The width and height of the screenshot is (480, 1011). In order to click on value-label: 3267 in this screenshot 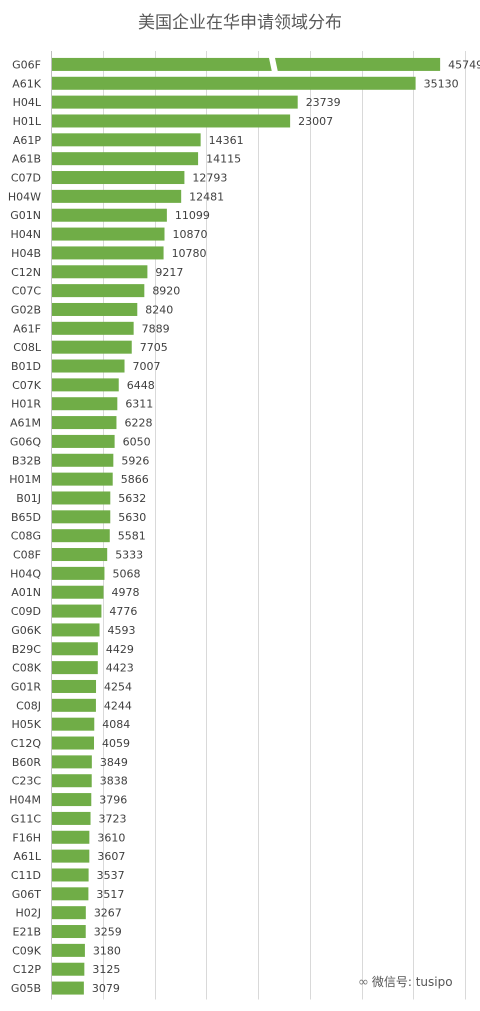, I will do `click(108, 913)`.